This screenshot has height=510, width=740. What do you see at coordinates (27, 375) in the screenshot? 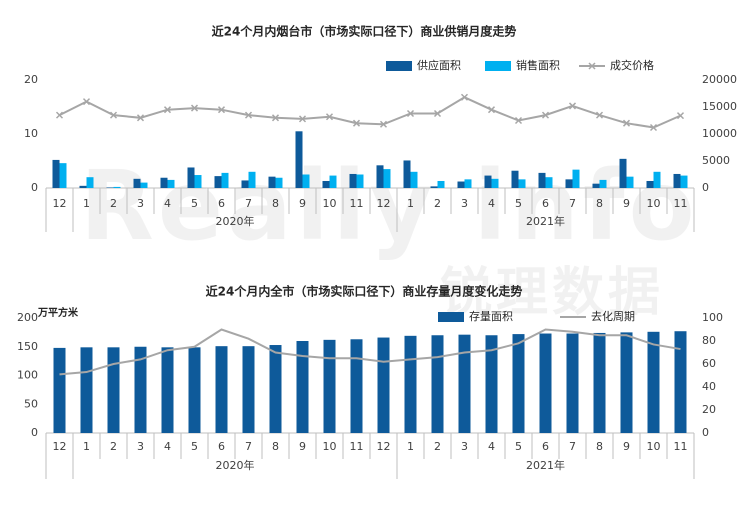
I see `y-left-tick-label: 100` at bounding box center [27, 375].